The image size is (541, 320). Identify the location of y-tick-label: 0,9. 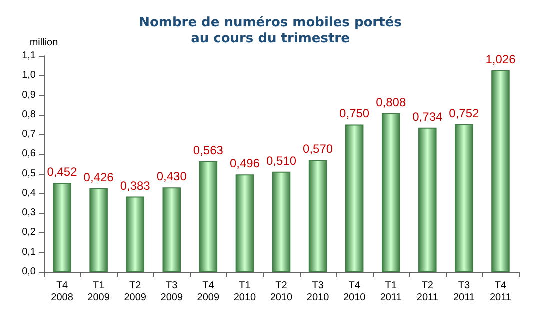
(29, 95).